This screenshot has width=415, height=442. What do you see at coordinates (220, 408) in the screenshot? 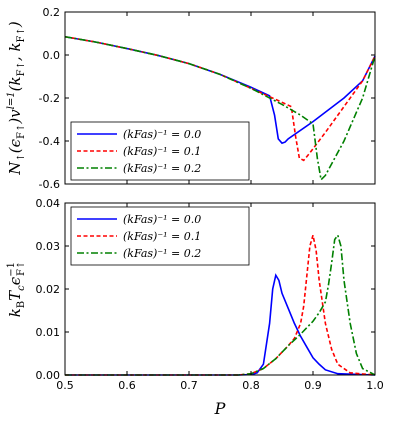
I see `bottom-x-axis-label: P` at bounding box center [220, 408].